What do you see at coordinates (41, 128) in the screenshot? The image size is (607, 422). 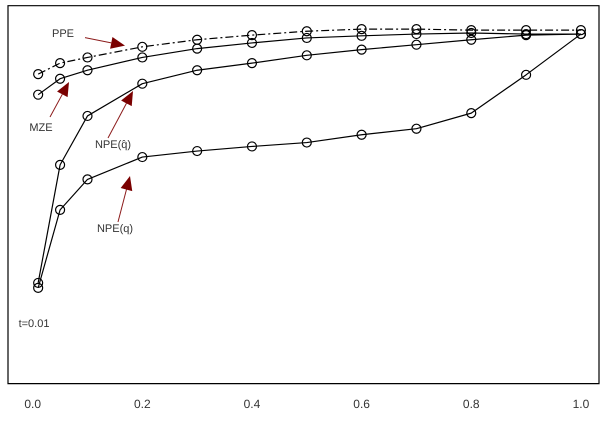 I see `annotation: MZE` at bounding box center [41, 128].